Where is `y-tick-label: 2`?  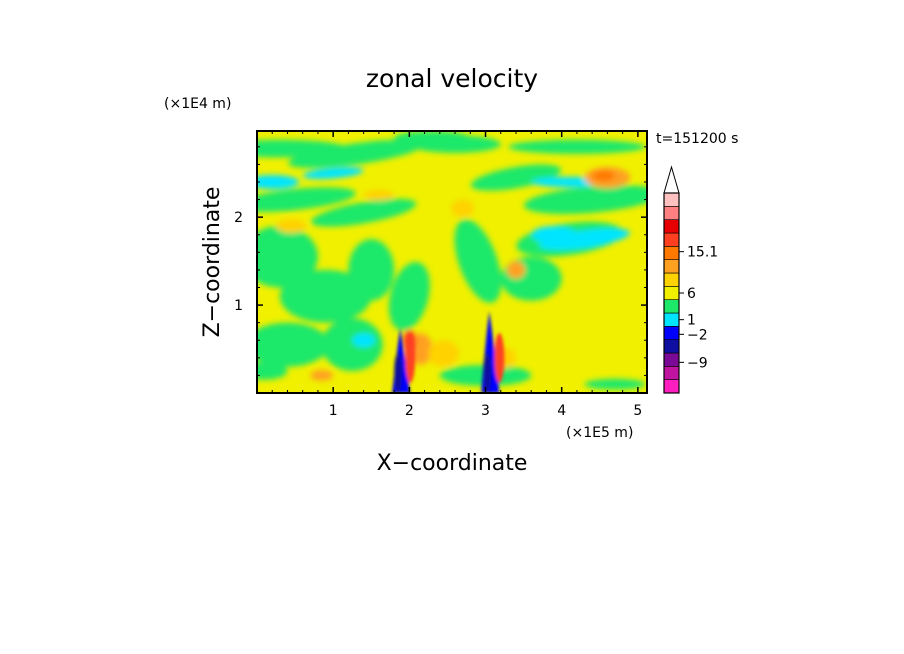 y-tick-label: 2 is located at coordinates (238, 218).